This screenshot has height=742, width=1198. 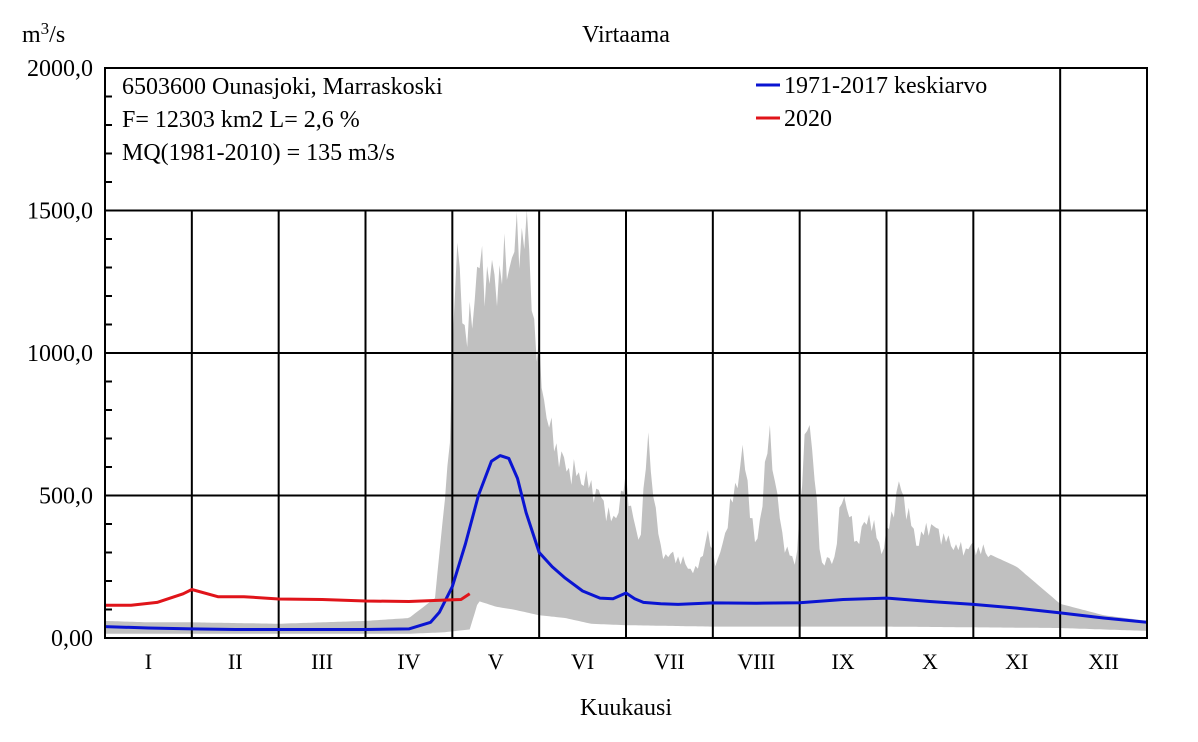 What do you see at coordinates (60, 212) in the screenshot?
I see `y-tick-label-3: 1500,0` at bounding box center [60, 212].